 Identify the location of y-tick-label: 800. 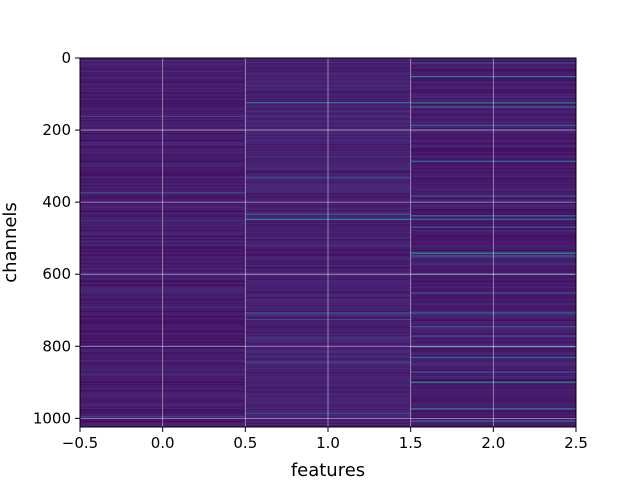
(56, 346).